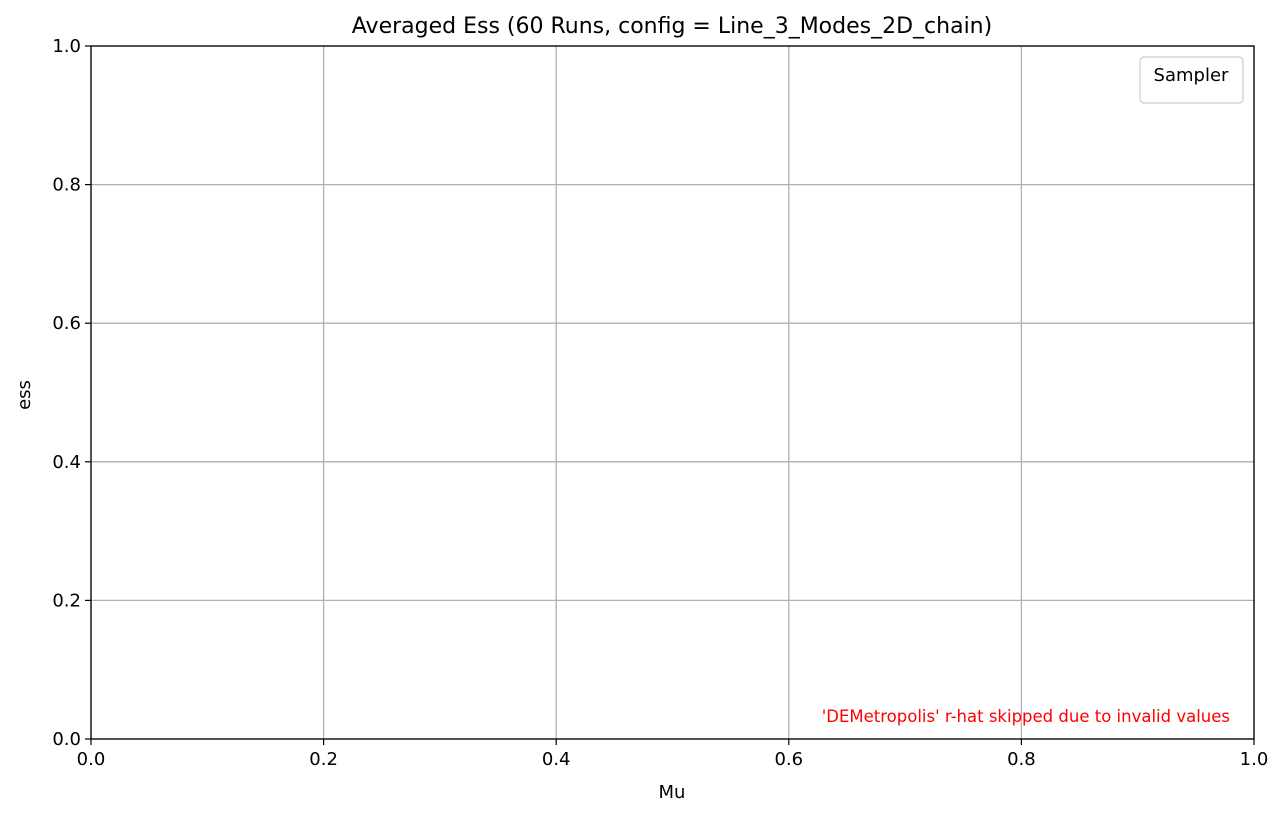 The width and height of the screenshot is (1285, 821). I want to click on y-tick-label: 0.2, so click(66, 600).